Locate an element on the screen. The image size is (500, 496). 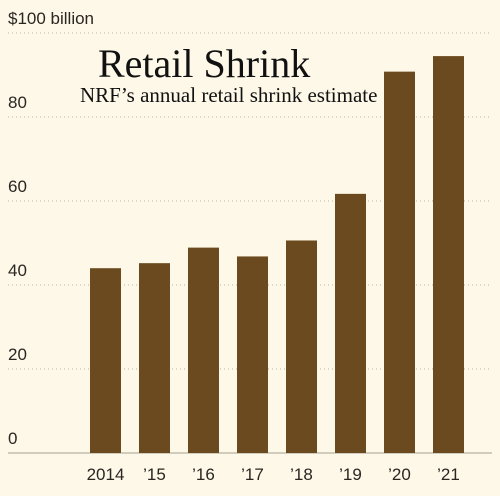
x-tick-label: ’17 is located at coordinates (252, 474).